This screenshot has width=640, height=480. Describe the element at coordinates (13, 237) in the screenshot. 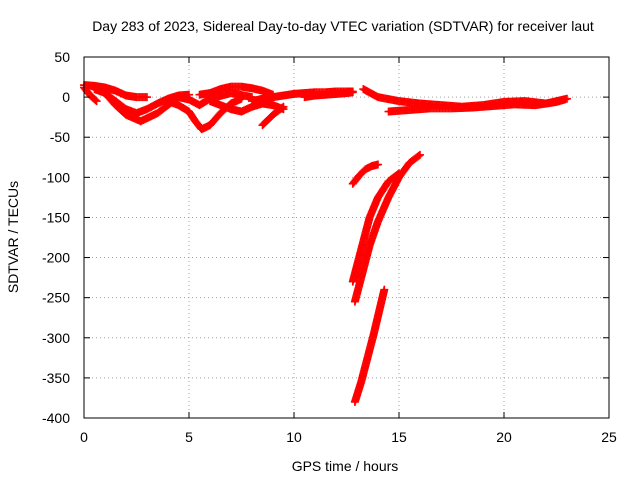

I see `y-axis-label: SDTVAR / TECUs` at that location.